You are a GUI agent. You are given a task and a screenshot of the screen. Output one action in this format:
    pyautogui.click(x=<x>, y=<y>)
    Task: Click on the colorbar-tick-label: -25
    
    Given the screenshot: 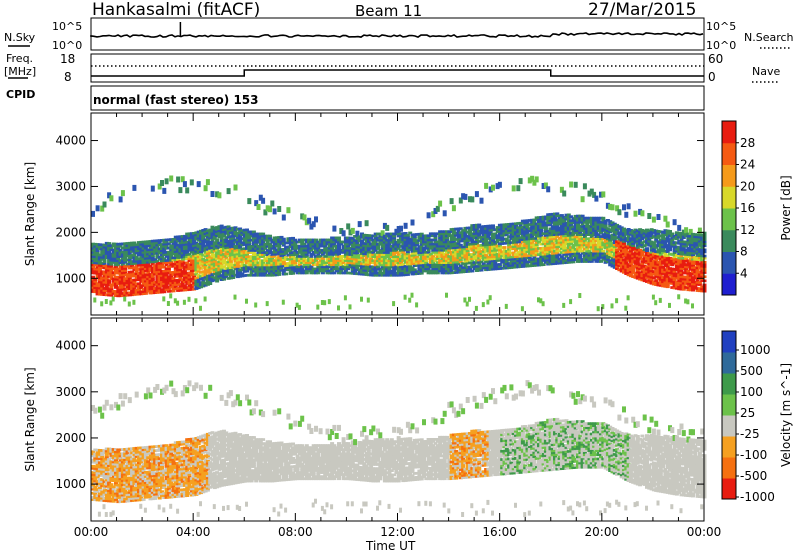 What is the action you would take?
    pyautogui.click(x=750, y=434)
    